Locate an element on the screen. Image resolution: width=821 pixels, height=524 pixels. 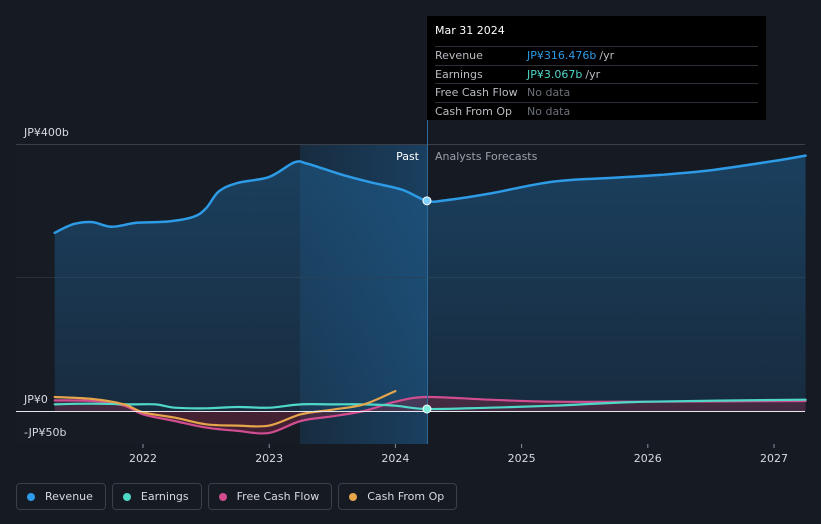
y-label-bottom: -JP¥50b is located at coordinates (45, 432).